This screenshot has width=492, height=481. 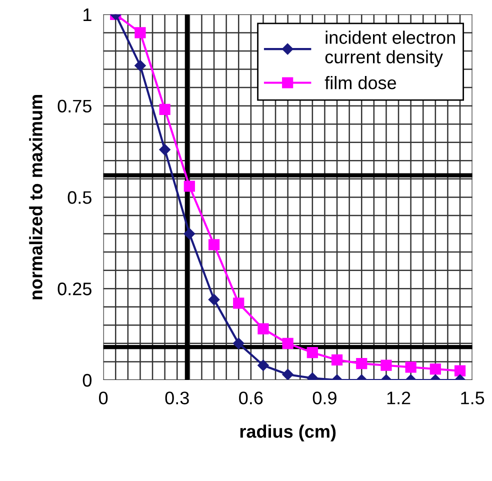 I want to click on y-tick-label: 0, so click(x=87, y=380).